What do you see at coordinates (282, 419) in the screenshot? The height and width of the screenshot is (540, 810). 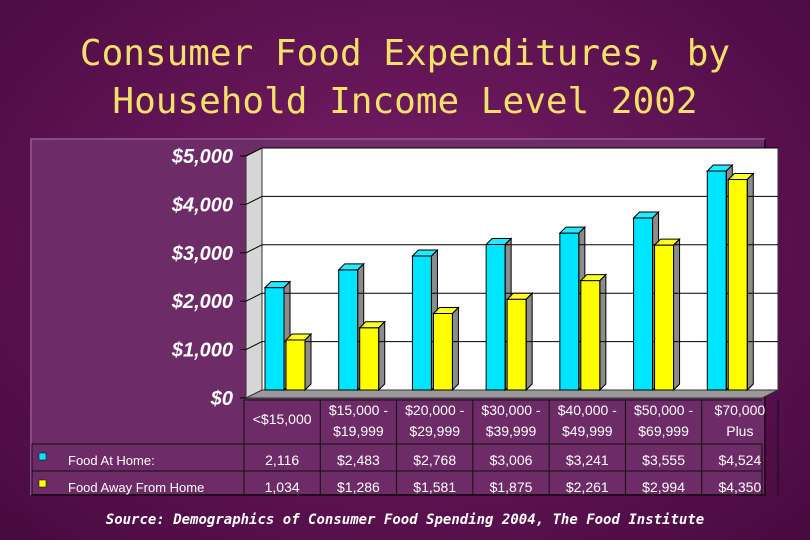 I see `x-category-label: <$15,000` at bounding box center [282, 419].